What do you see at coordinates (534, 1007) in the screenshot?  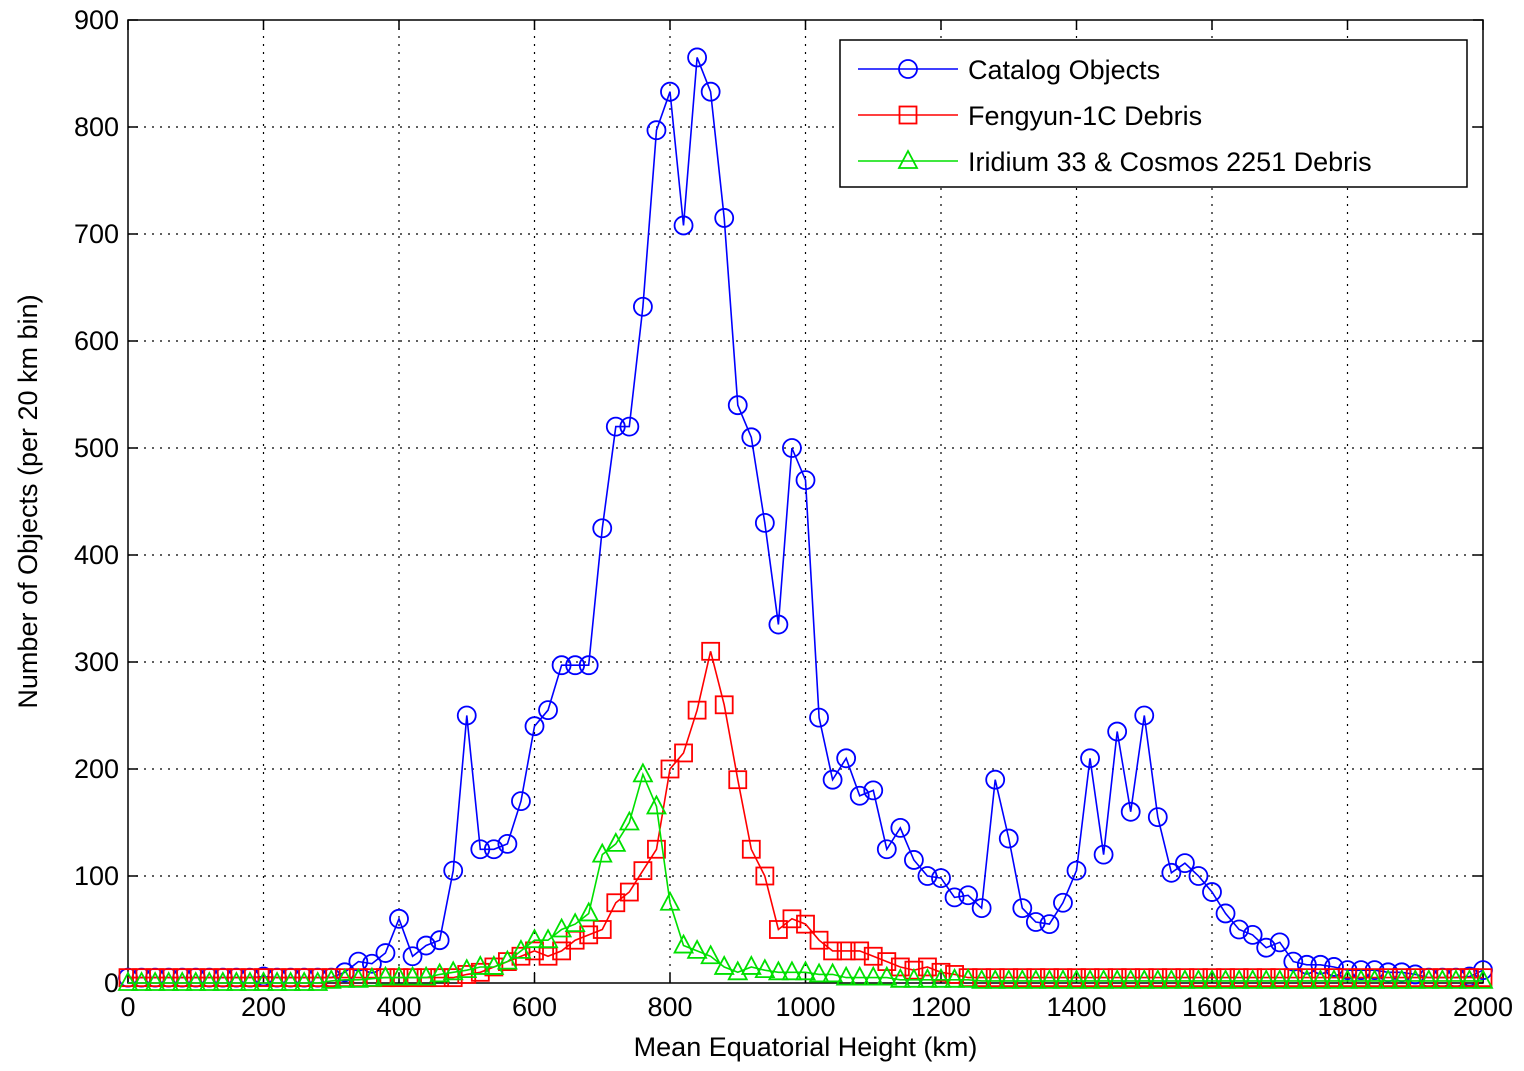 I see `x-tick-label: 600` at bounding box center [534, 1007].